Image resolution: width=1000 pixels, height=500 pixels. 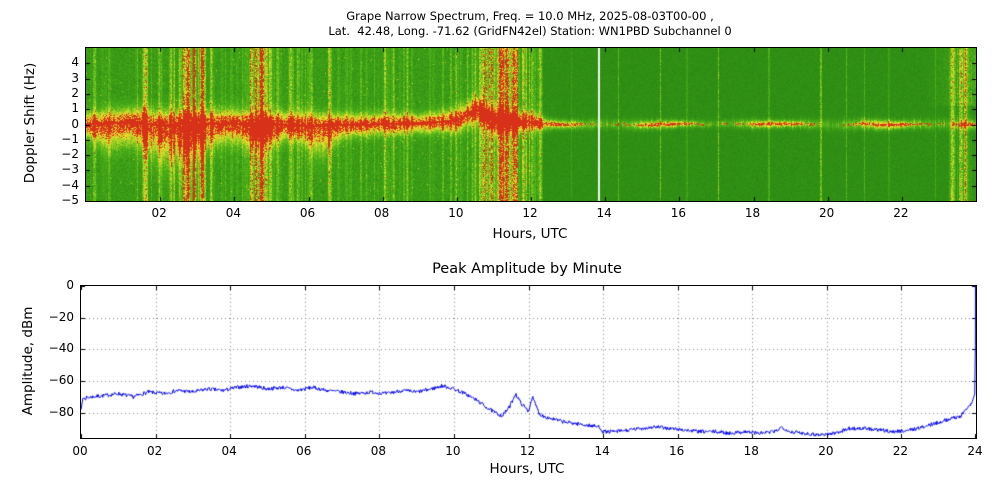 I want to click on spectrogram-xlabel: Hours, UTC, so click(x=530, y=234).